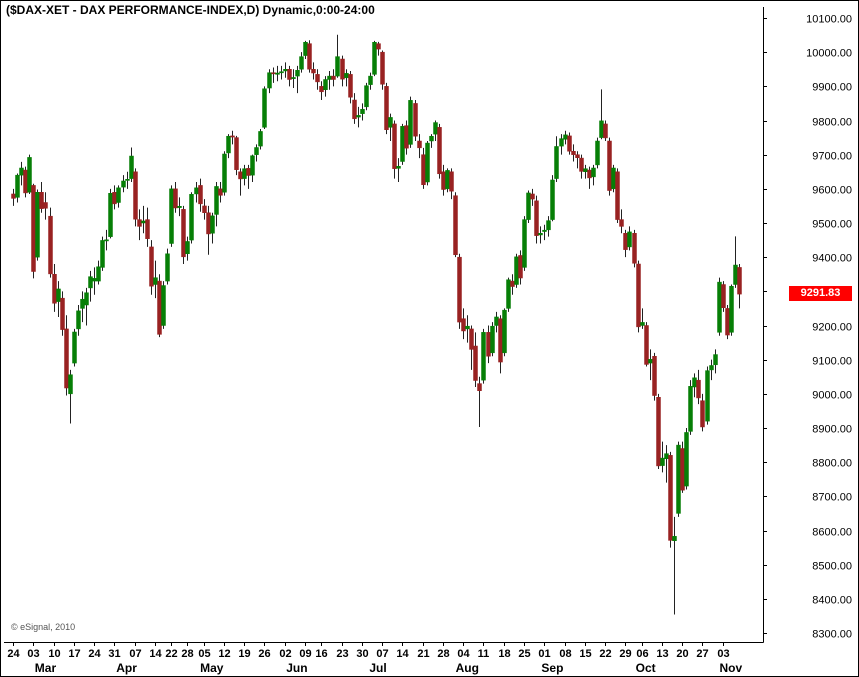  I want to click on y-tick-label: 9700.00, so click(832, 157).